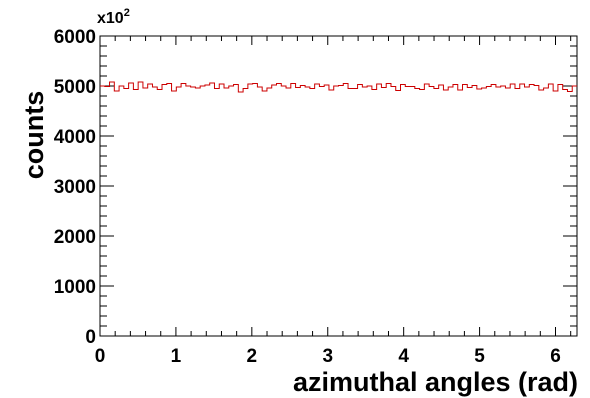 Image resolution: width=590 pixels, height=398 pixels. I want to click on y-multiplier-label: x102, so click(113, 17).